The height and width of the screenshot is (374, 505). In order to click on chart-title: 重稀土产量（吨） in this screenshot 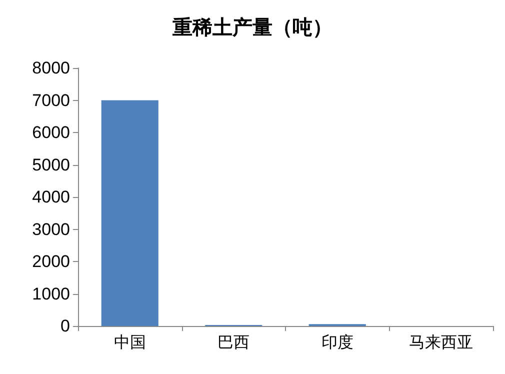, I will do `click(252, 27)`.